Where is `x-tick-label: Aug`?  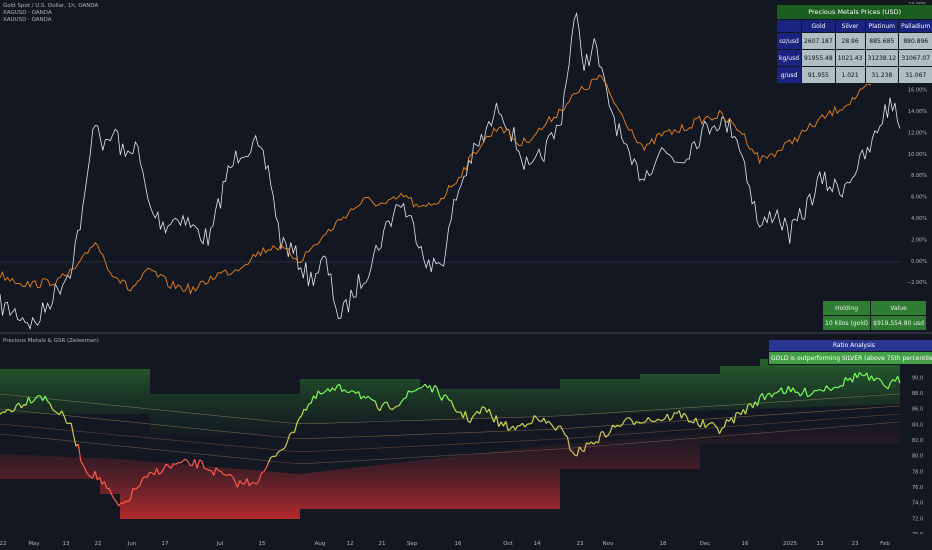
x-tick-label: Aug is located at coordinates (320, 544).